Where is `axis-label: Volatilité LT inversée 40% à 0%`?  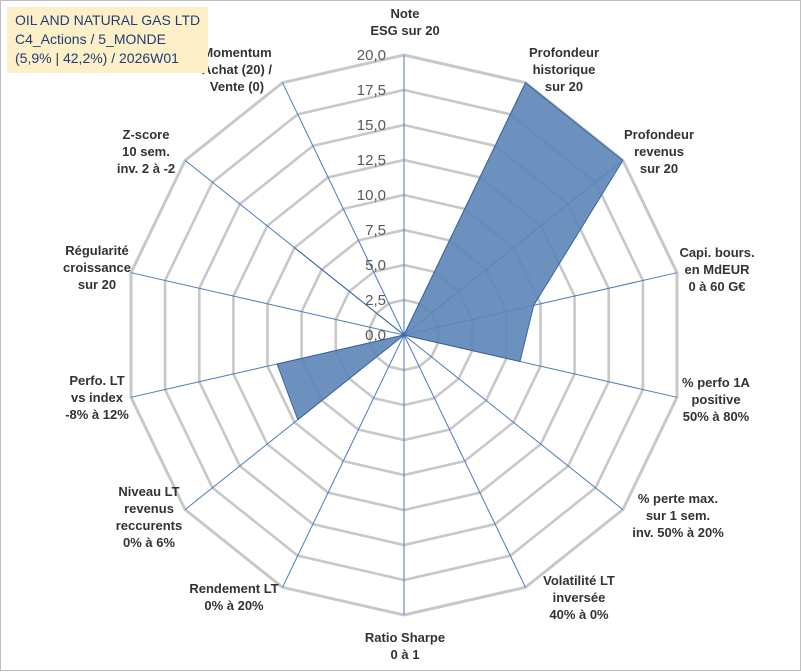
axis-label: Volatilité LT inversée 40% à 0% is located at coordinates (579, 597).